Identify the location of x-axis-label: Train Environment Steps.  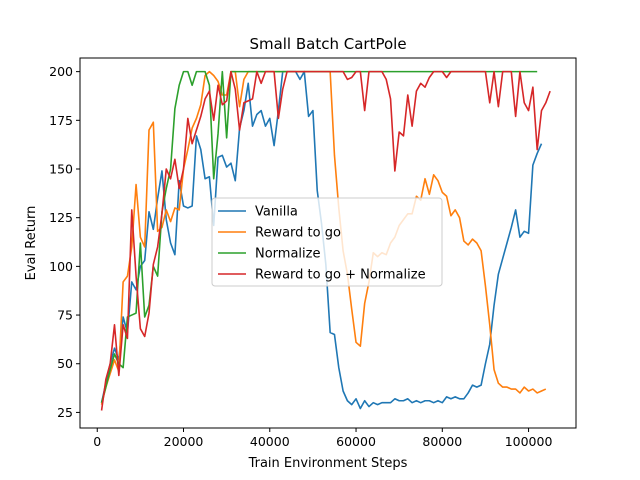
(328, 463).